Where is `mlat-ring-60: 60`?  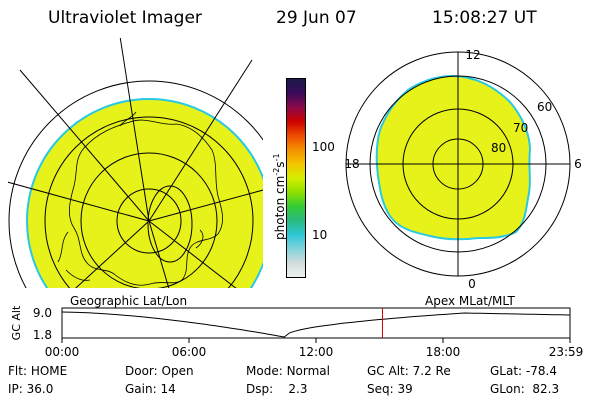
mlat-ring-60: 60 is located at coordinates (544, 107).